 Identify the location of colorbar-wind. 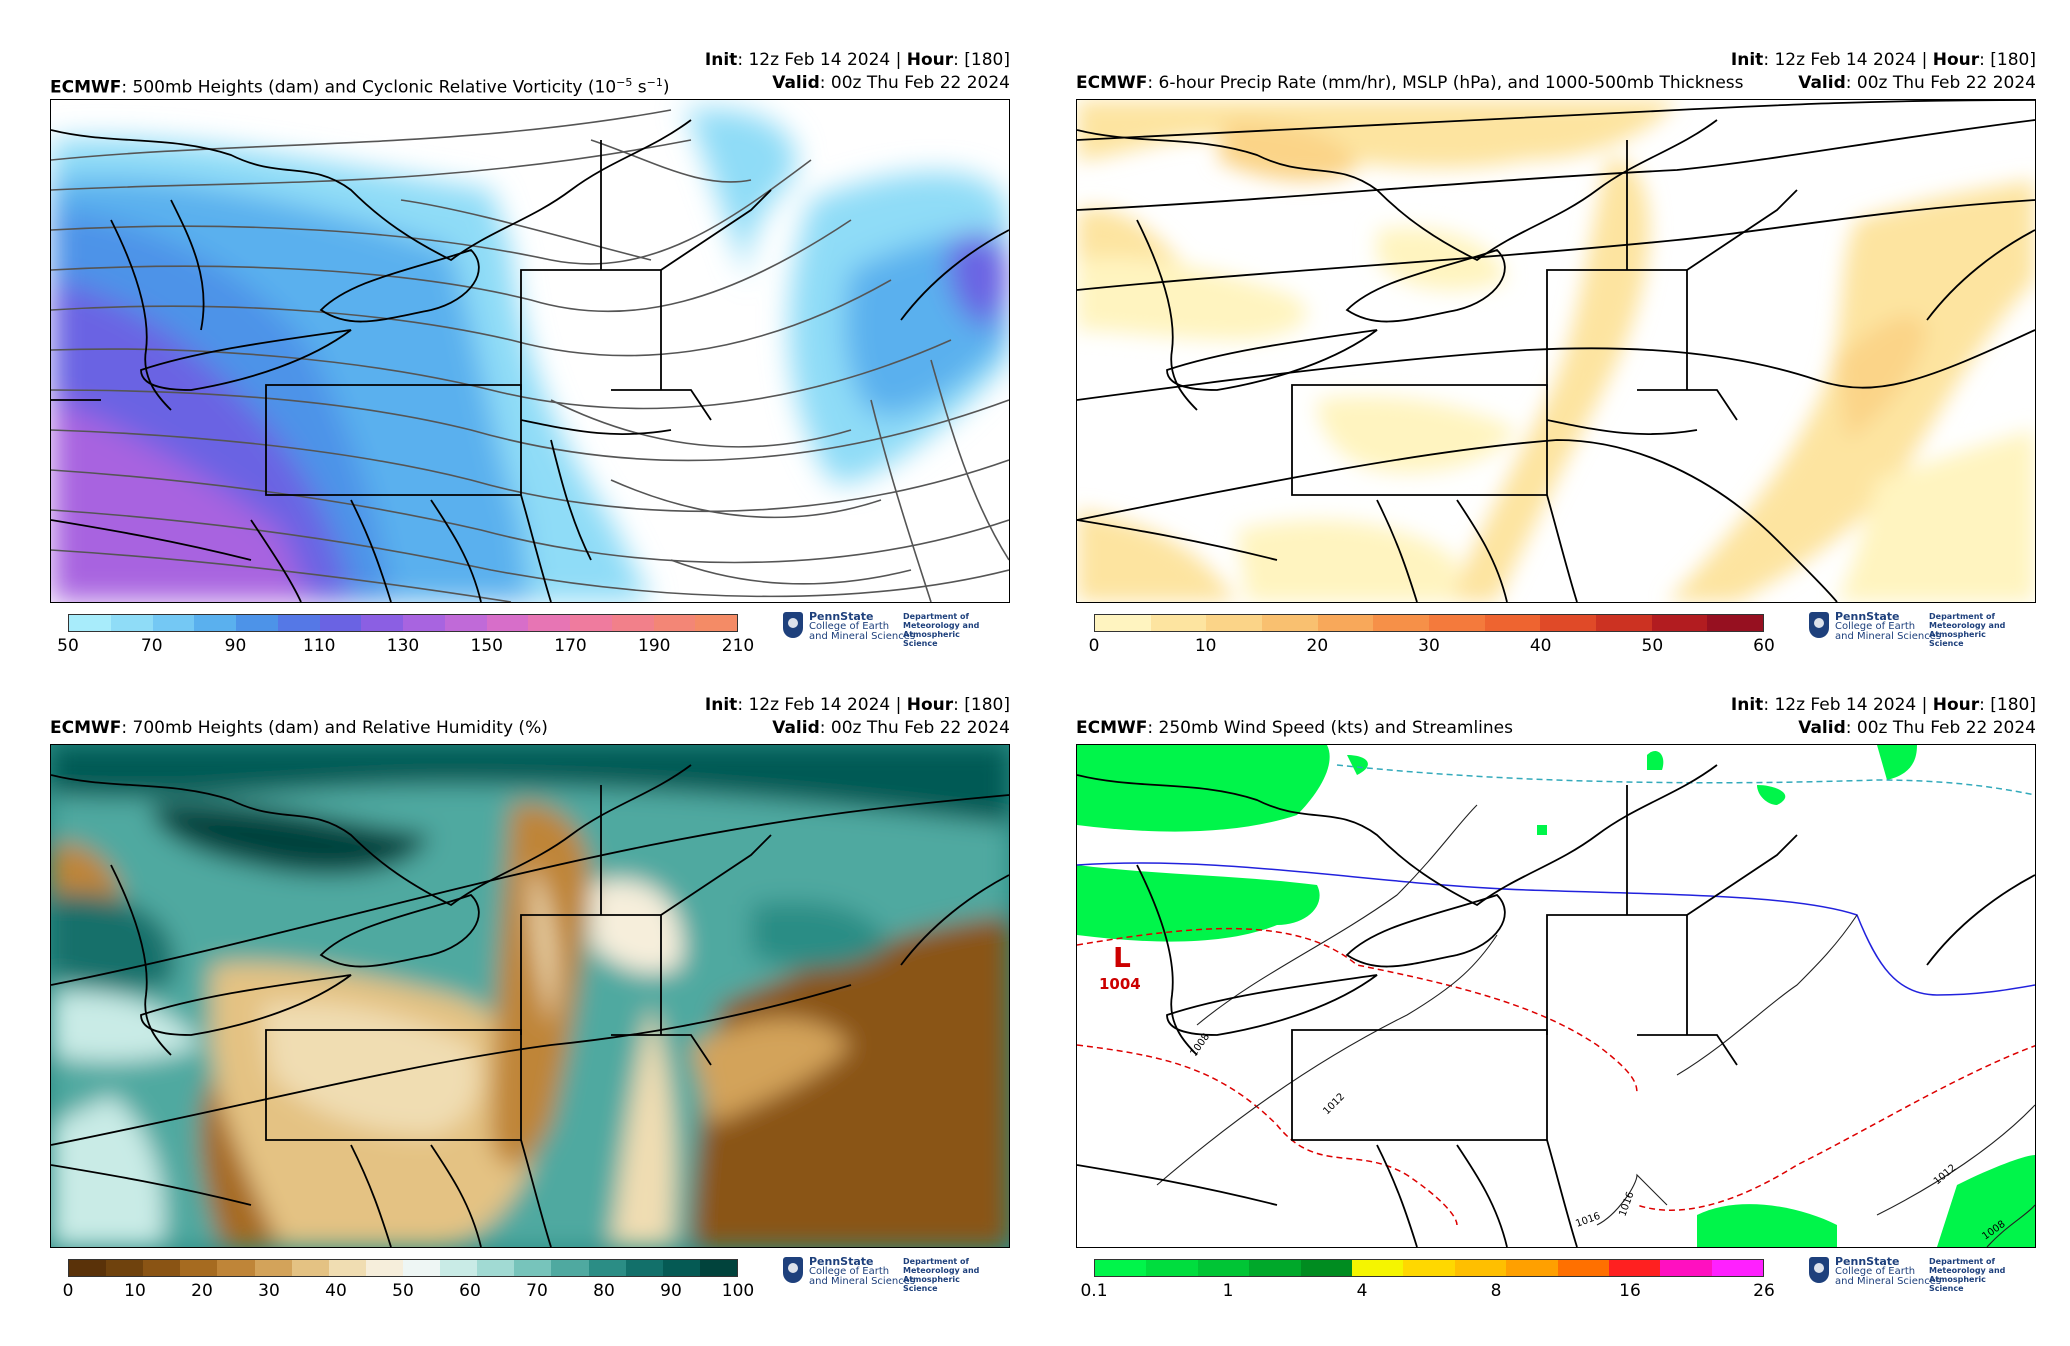
(1429, 1268).